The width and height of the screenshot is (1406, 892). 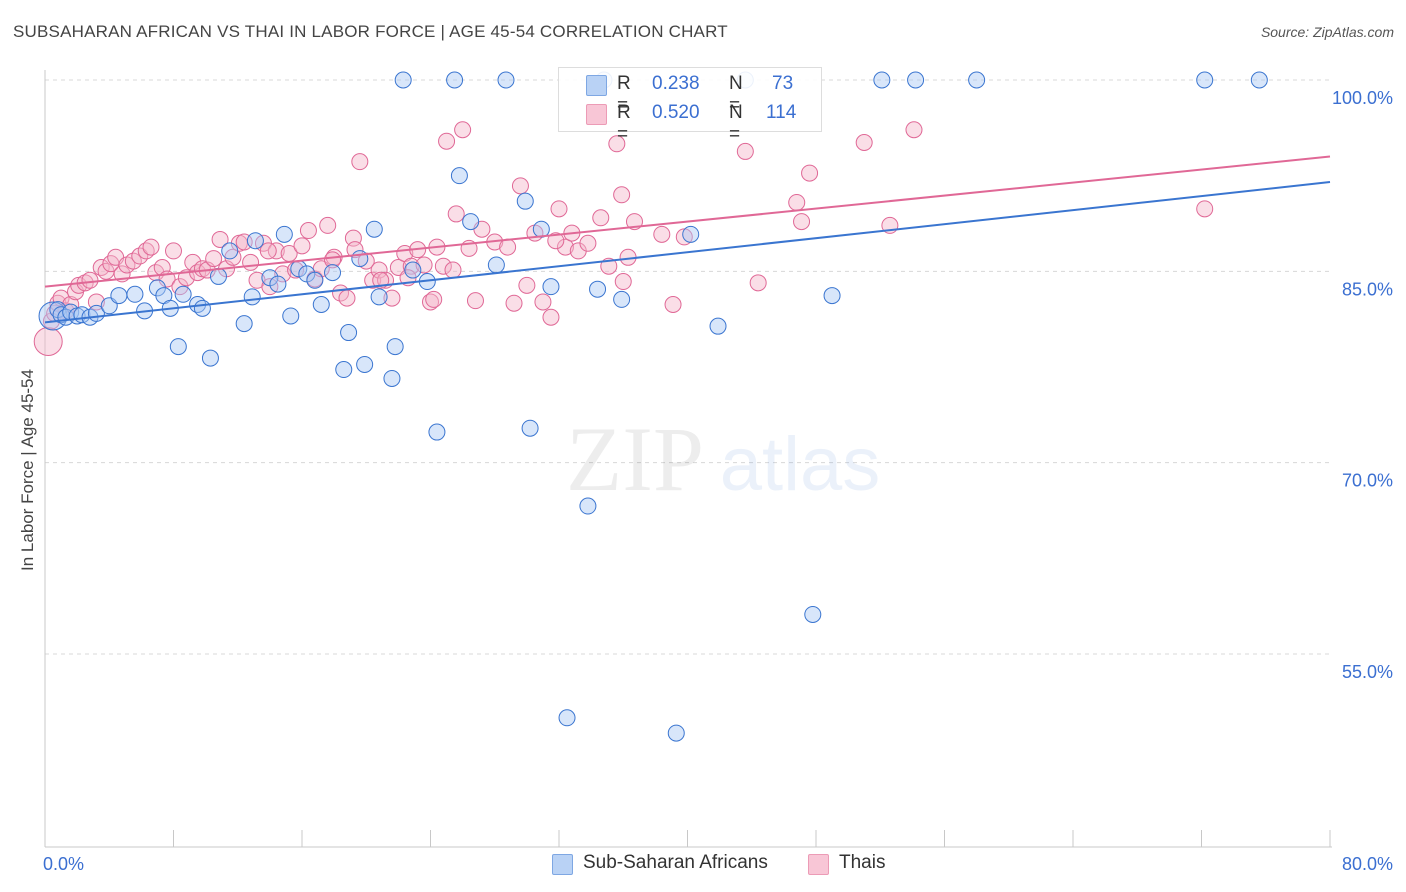 What do you see at coordinates (800, 464) in the screenshot?
I see `watermark-atlas: atlas` at bounding box center [800, 464].